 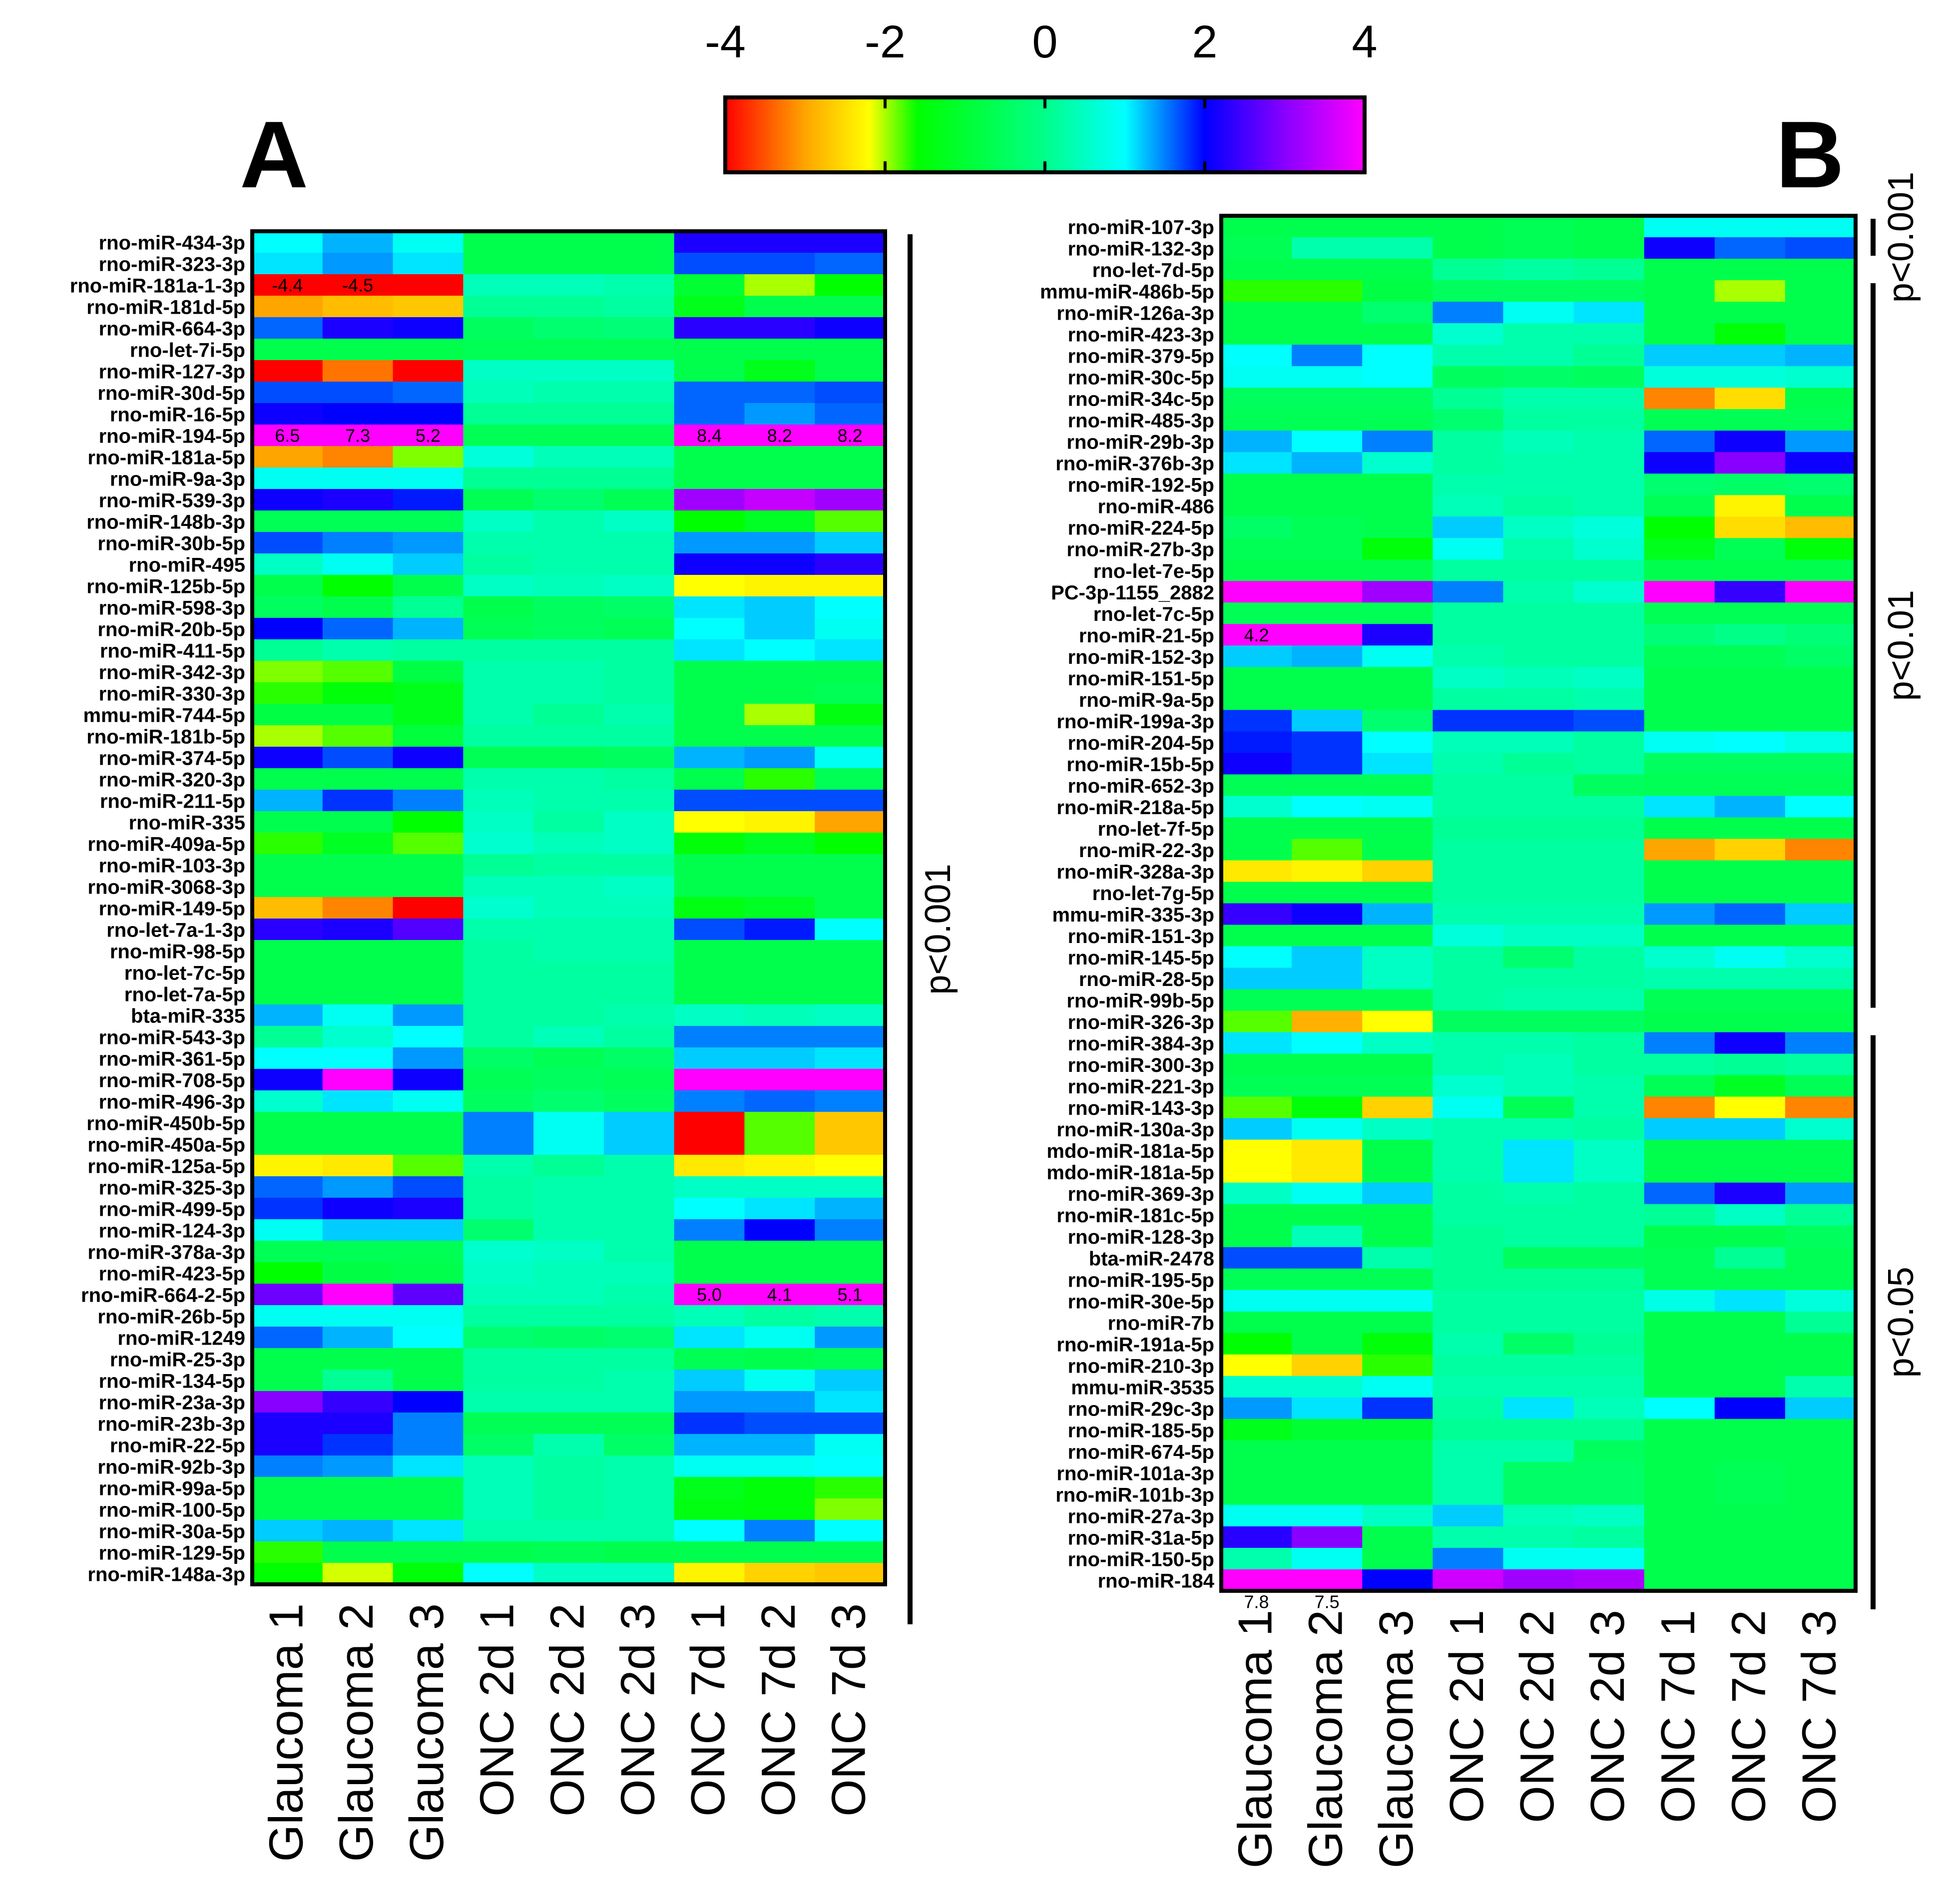 What do you see at coordinates (187, 565) in the screenshot?
I see `row-label: rno-miR-495` at bounding box center [187, 565].